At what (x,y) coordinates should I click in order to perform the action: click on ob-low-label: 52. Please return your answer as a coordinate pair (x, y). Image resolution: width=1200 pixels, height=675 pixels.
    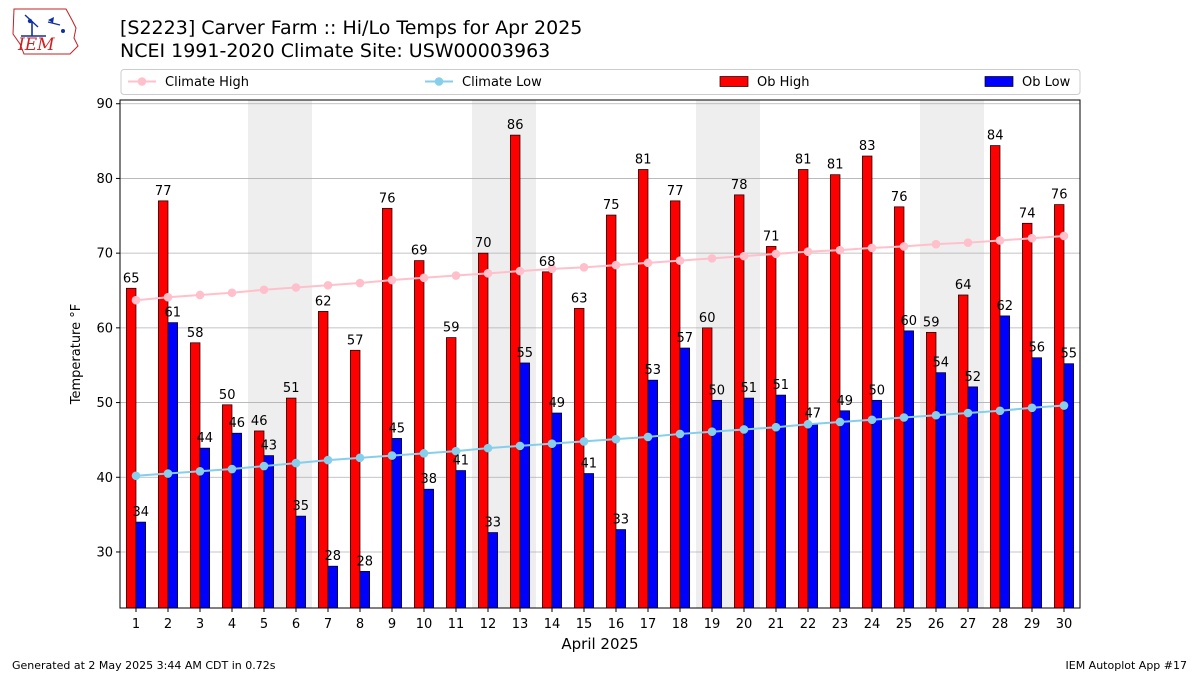
    Looking at the image, I should click on (973, 377).